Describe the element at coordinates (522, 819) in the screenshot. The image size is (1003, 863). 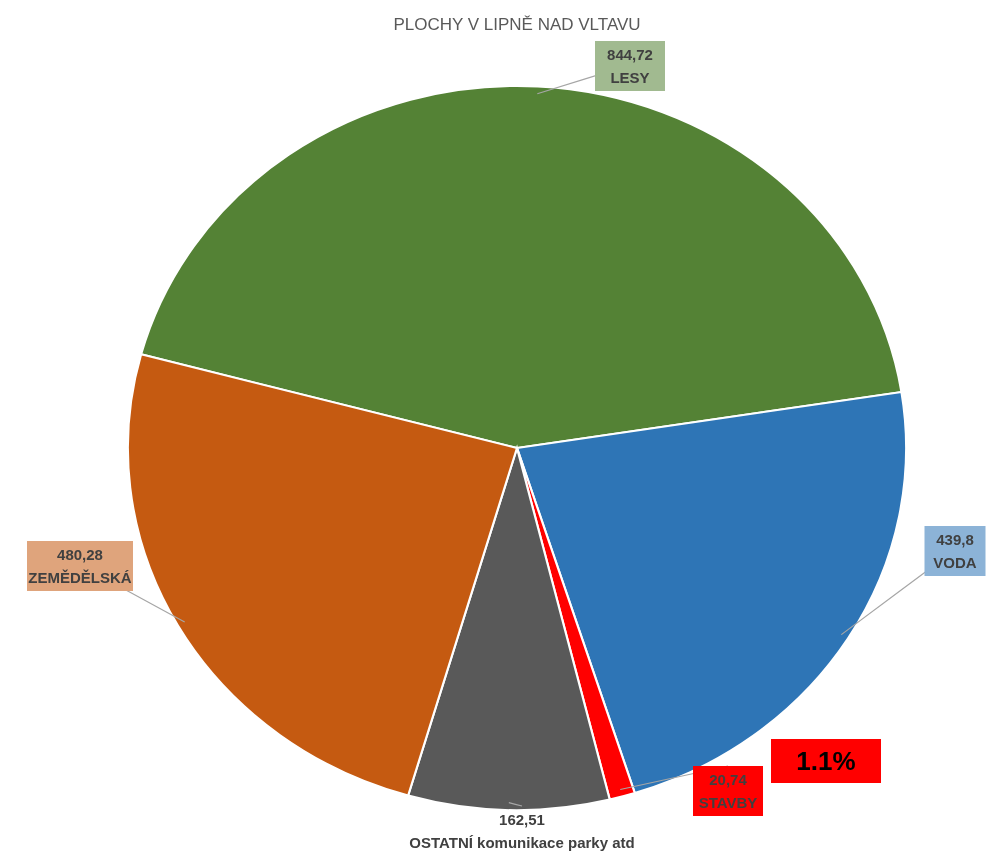
I see `data-label: 162,51` at that location.